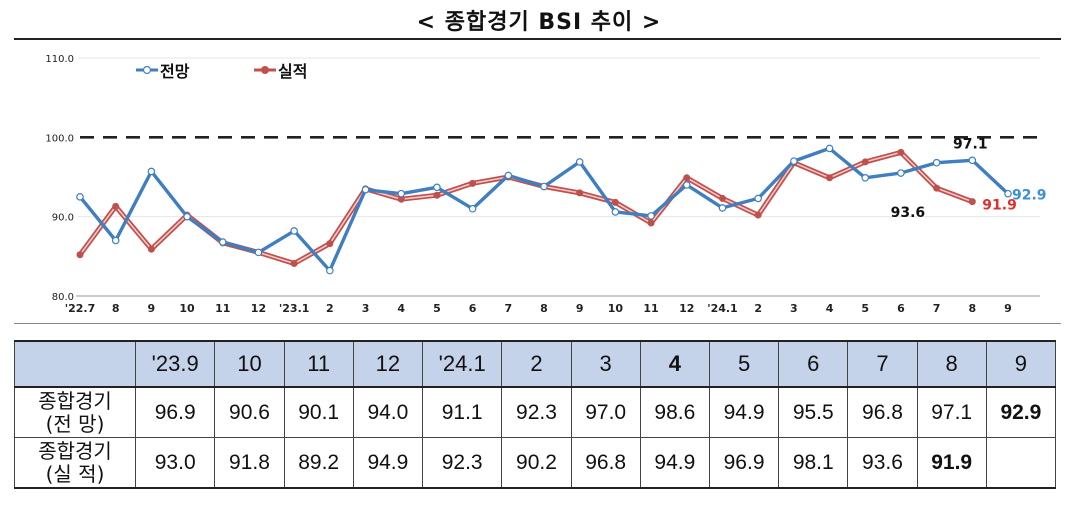 This screenshot has height=509, width=1078. What do you see at coordinates (951, 412) in the screenshot?
I see `table-cell: 97.1` at bounding box center [951, 412].